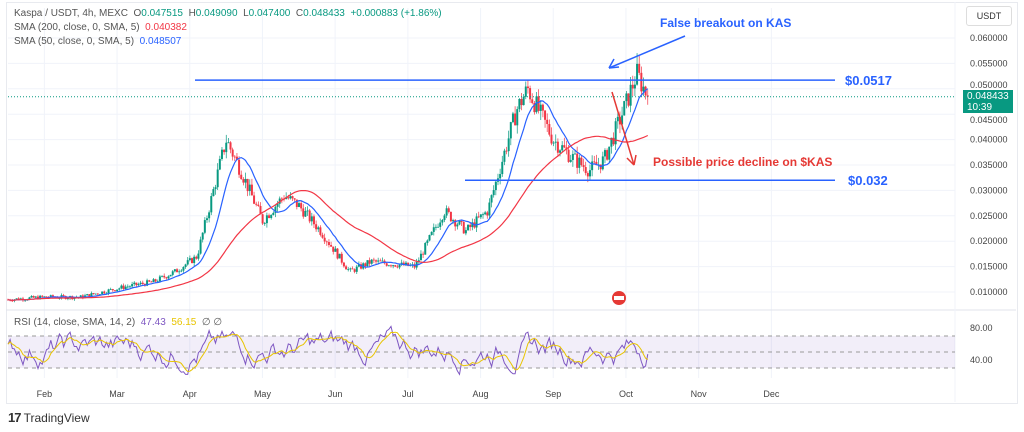  Describe the element at coordinates (771, 394) in the screenshot. I see `x-tick-label: Dec` at that location.